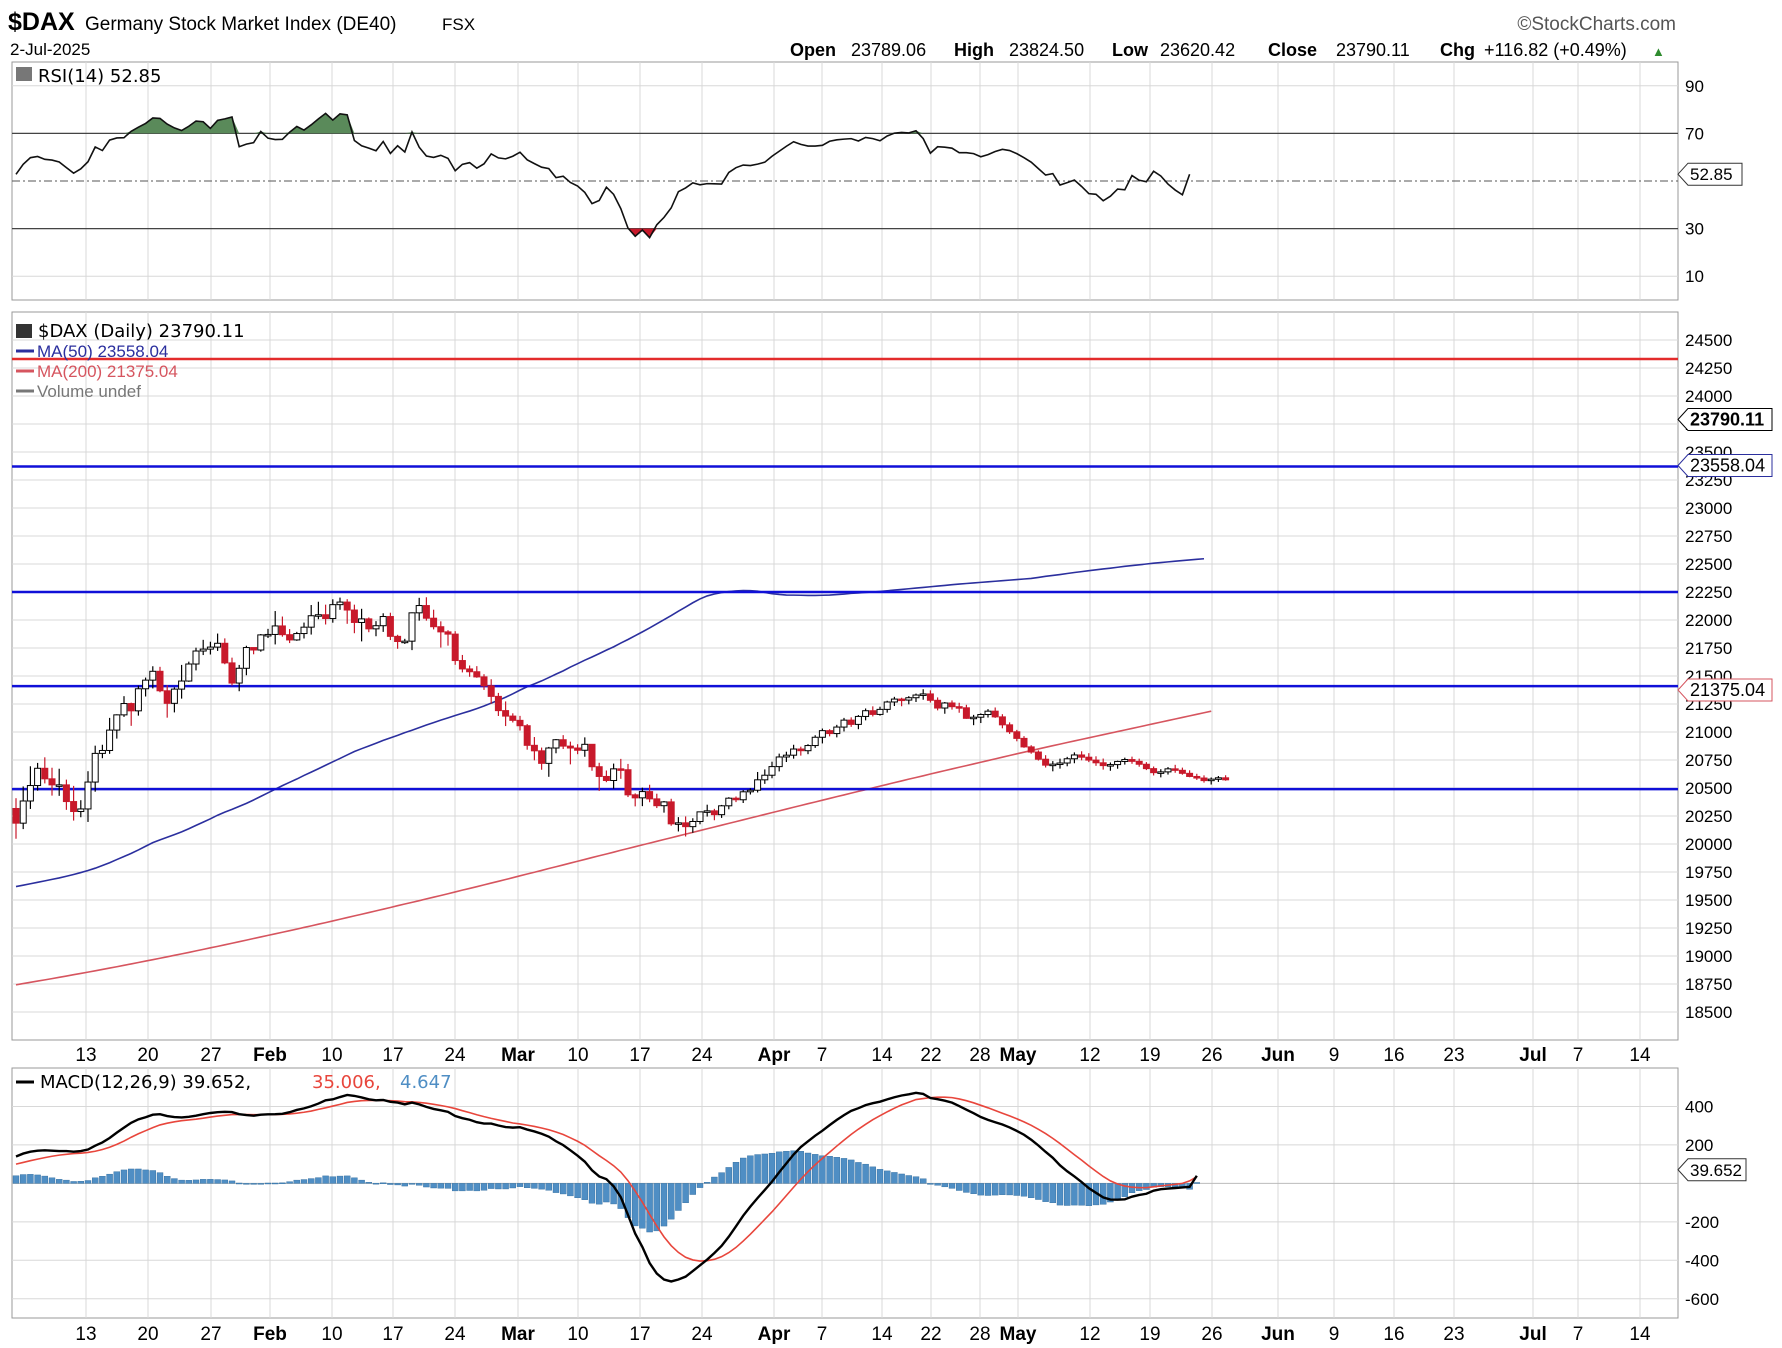 The height and width of the screenshot is (1348, 1782). I want to click on rsi-overbought-fill, so click(524, 123).